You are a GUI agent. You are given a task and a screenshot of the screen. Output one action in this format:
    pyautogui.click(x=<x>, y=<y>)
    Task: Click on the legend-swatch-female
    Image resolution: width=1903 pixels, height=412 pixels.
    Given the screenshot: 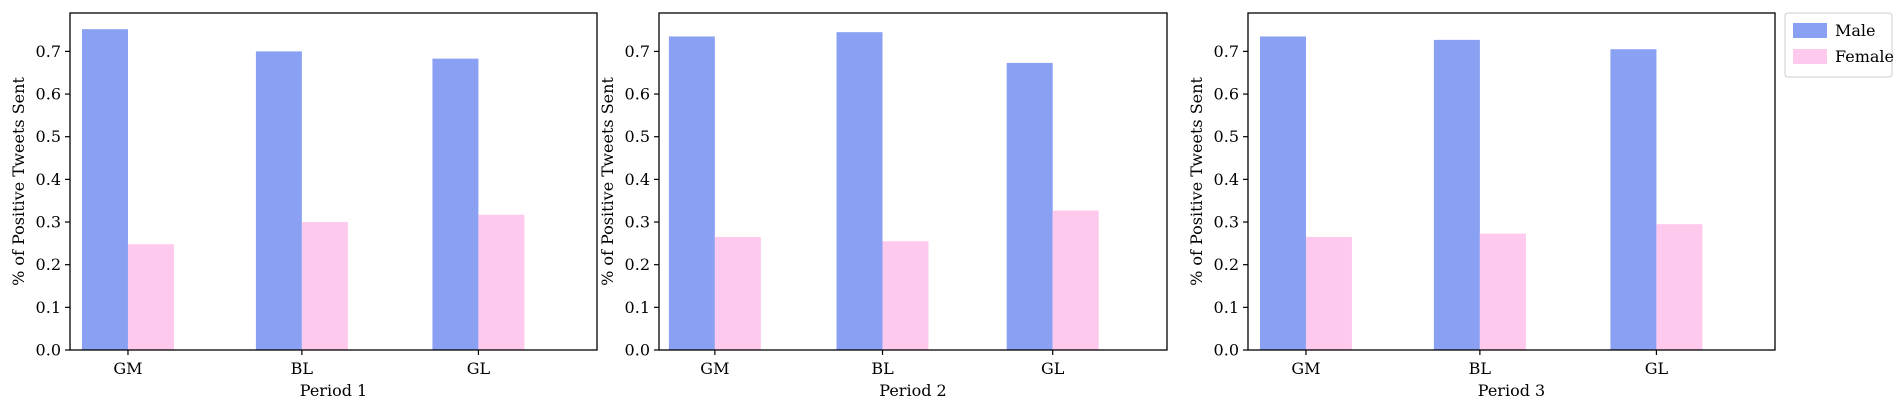 What is the action you would take?
    pyautogui.click(x=1810, y=56)
    